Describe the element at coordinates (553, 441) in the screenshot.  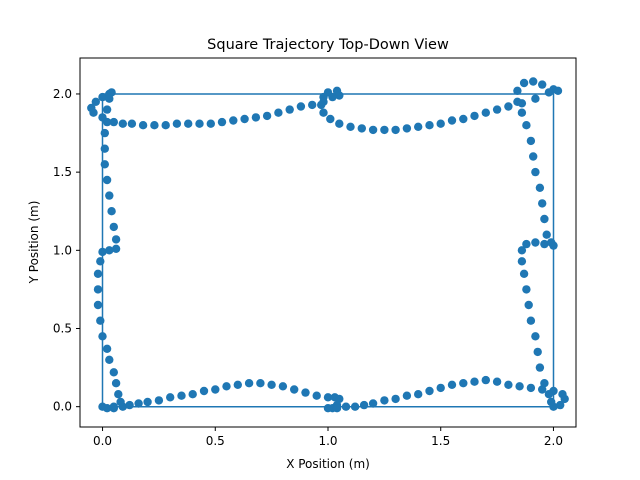
I see `x-tick-label: 2.0` at that location.